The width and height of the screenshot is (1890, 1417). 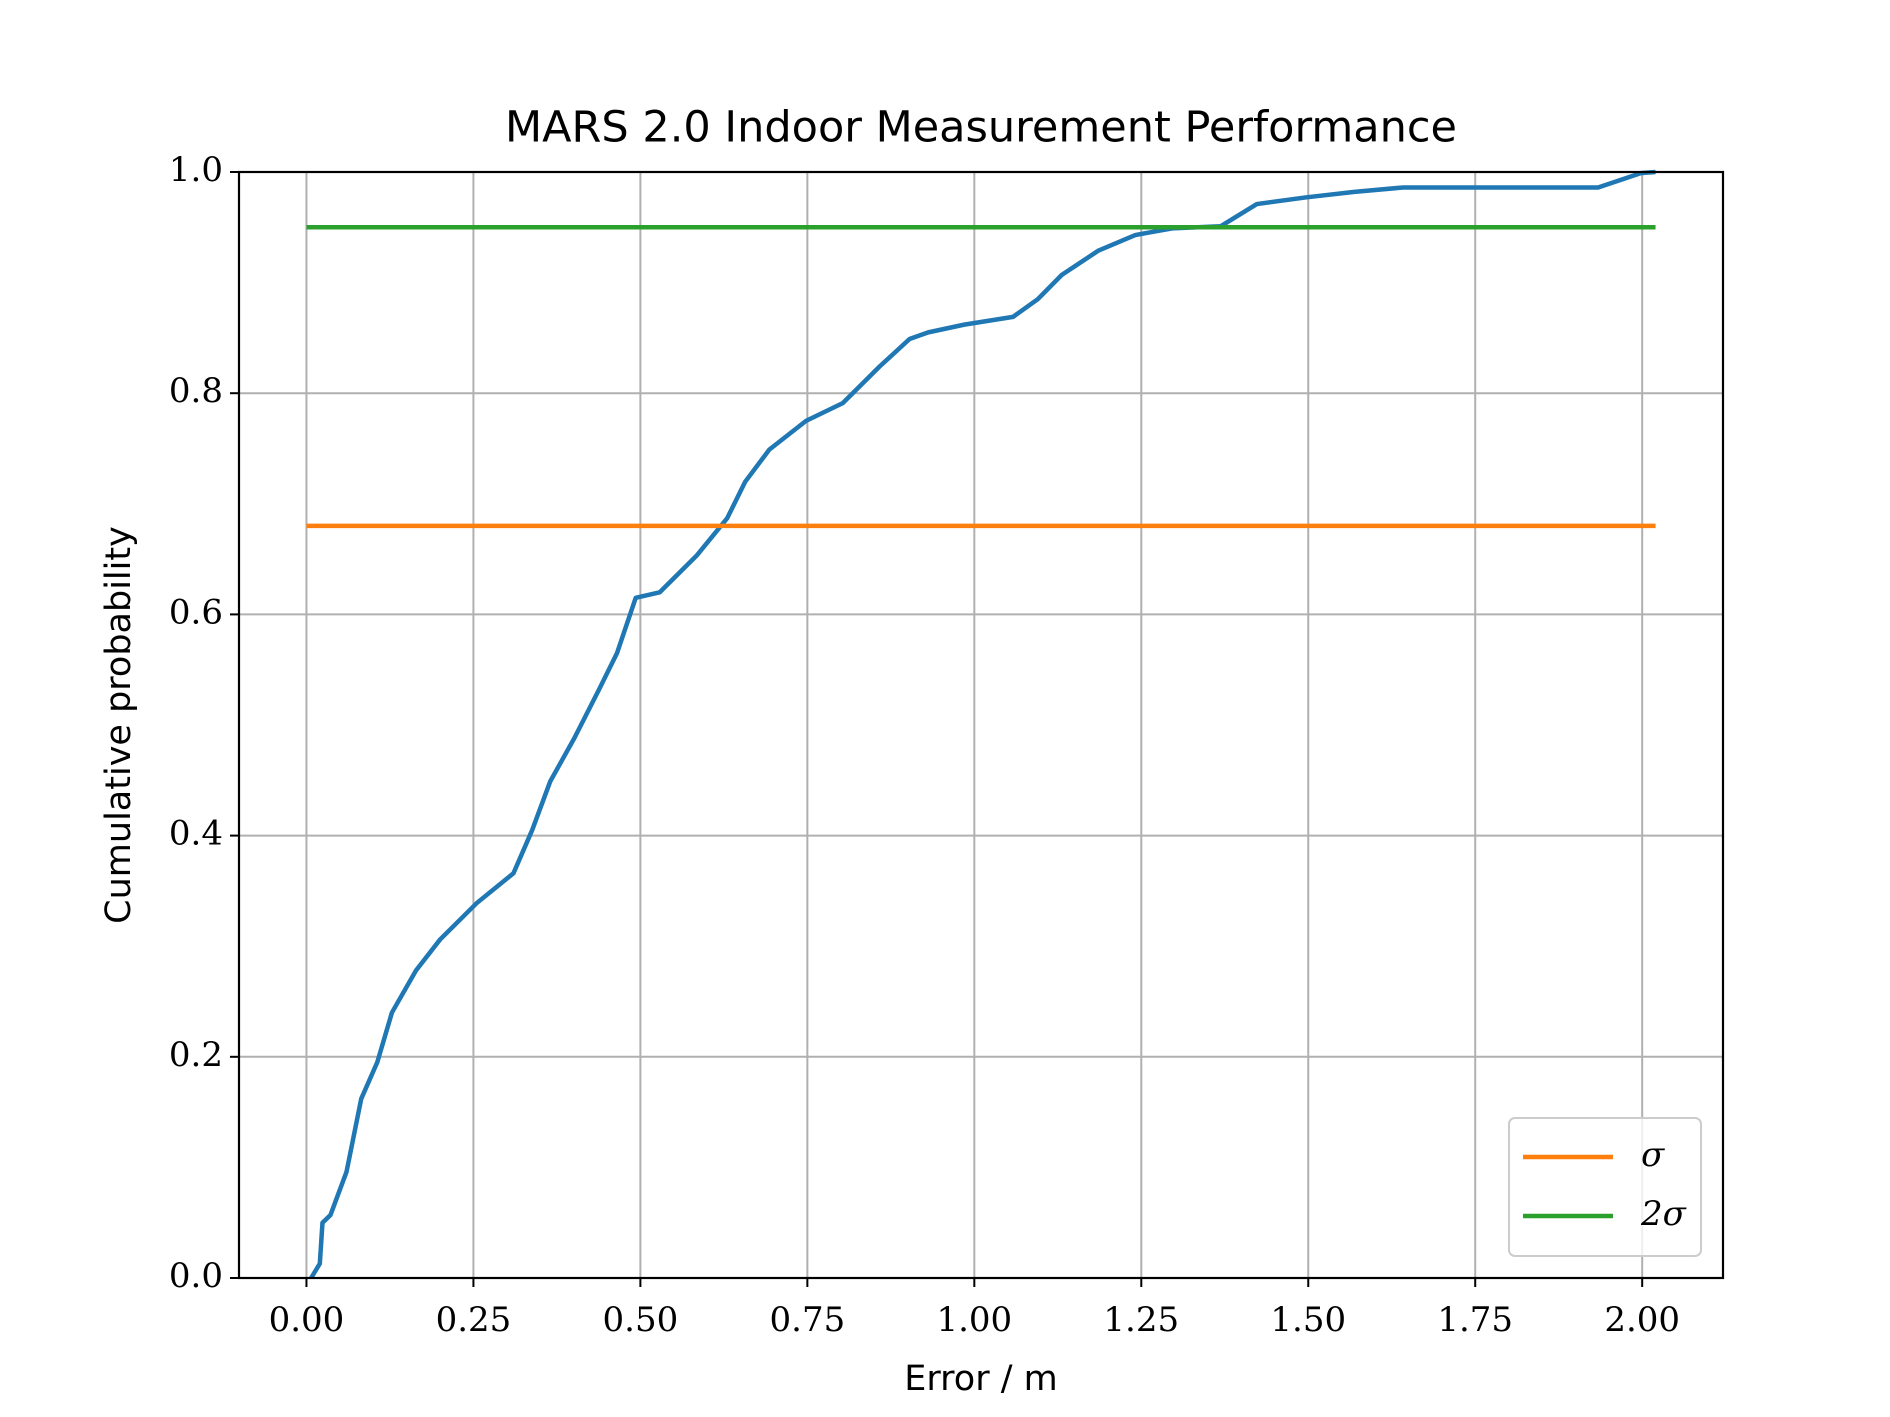 I want to click on x-tick-label: 1.75, so click(x=1475, y=1320).